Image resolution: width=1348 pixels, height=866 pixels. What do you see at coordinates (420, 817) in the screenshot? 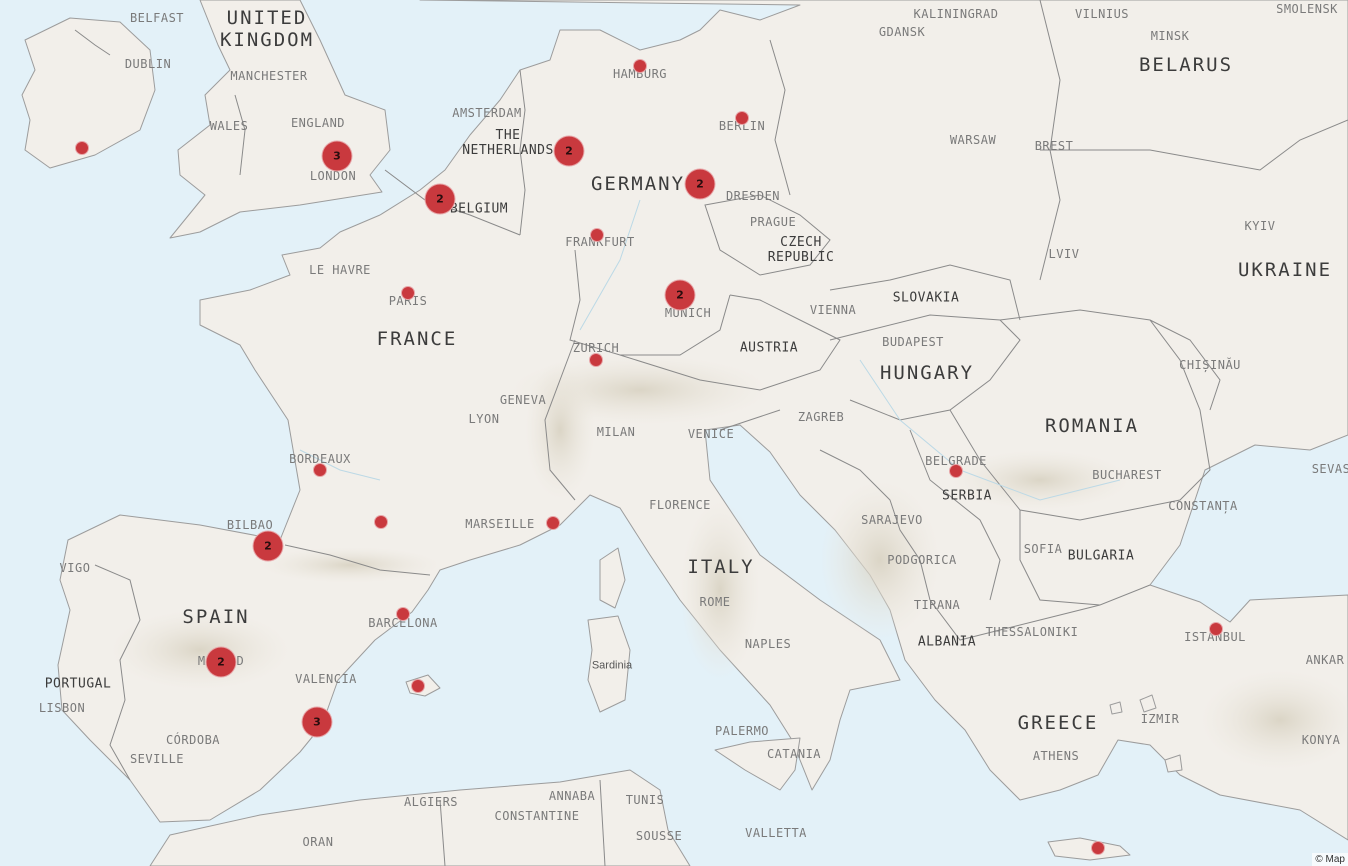
I see `north-africa-landmass` at bounding box center [420, 817].